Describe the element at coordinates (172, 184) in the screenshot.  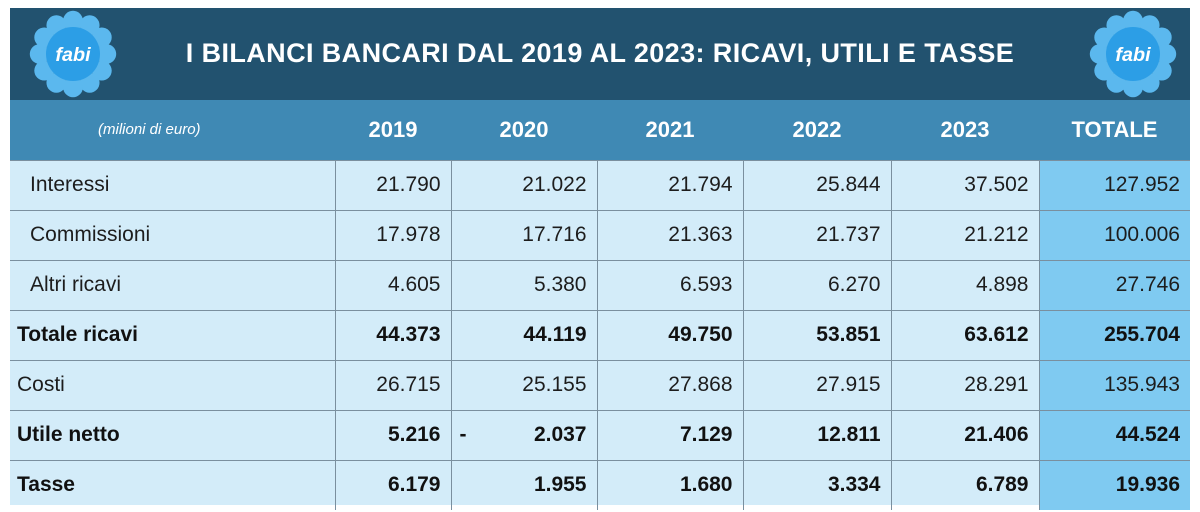
I see `row-label: Interessi` at that location.